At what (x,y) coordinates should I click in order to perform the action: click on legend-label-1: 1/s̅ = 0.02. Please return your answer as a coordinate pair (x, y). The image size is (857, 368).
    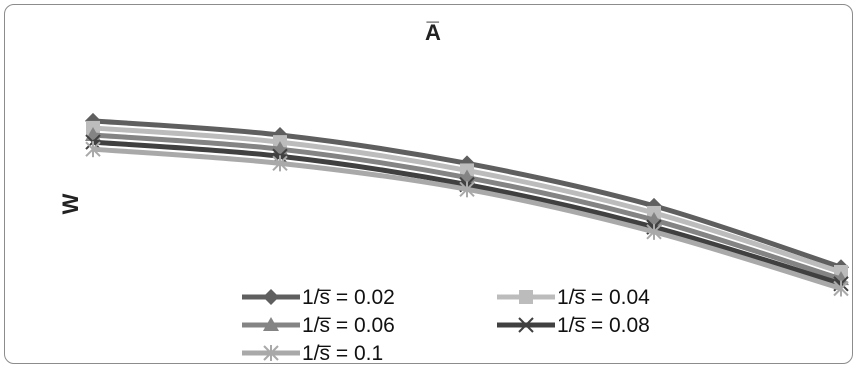
    Looking at the image, I should click on (348, 297).